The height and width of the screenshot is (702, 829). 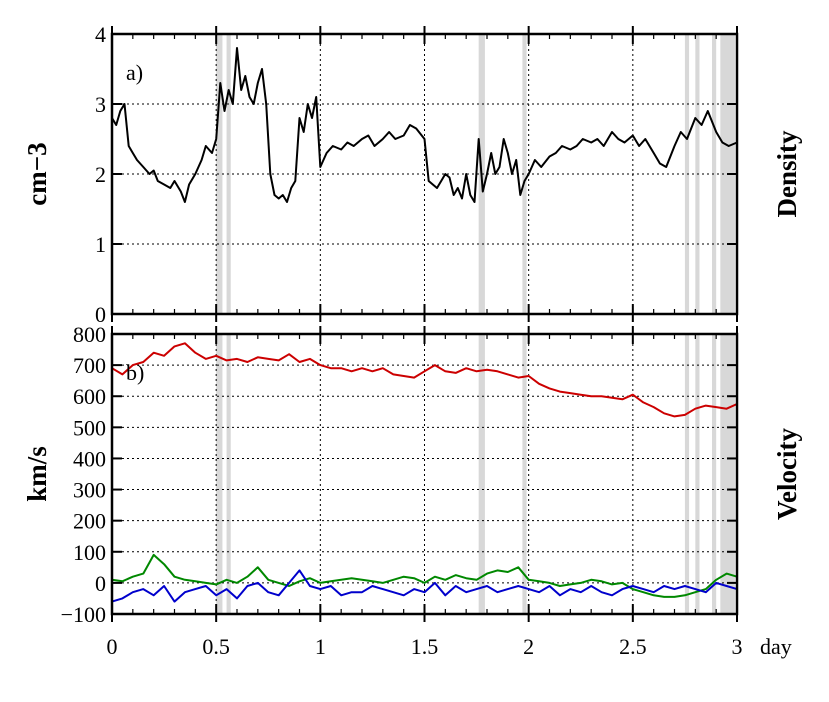 I want to click on density-panel-label: a), so click(x=134, y=72).